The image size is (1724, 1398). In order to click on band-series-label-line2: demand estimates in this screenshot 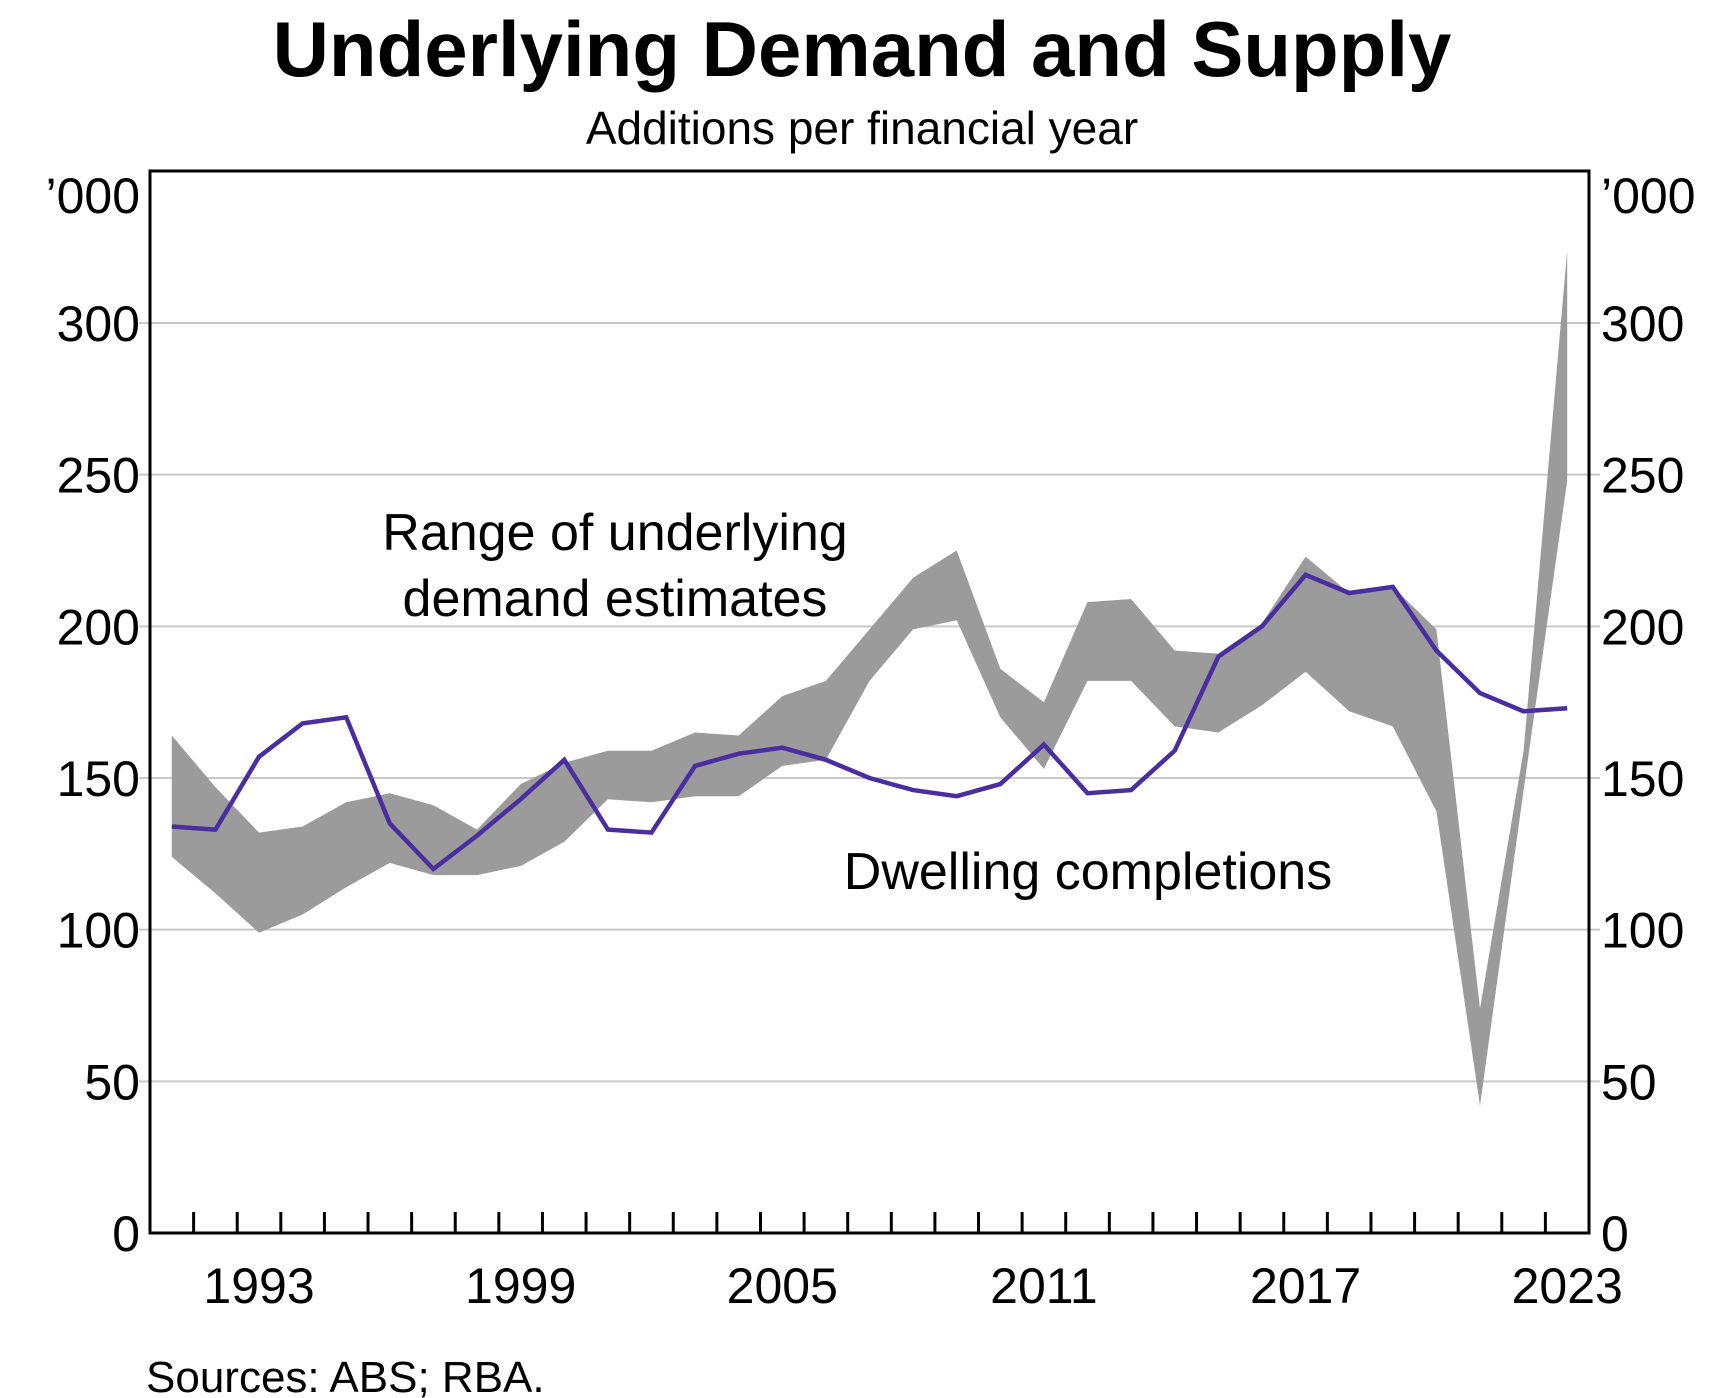, I will do `click(615, 599)`.